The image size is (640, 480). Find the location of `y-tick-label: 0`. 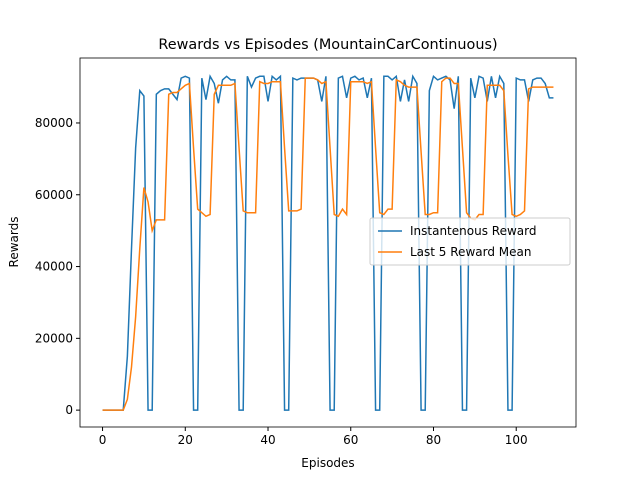

y-tick-label: 0 is located at coordinates (69, 410).